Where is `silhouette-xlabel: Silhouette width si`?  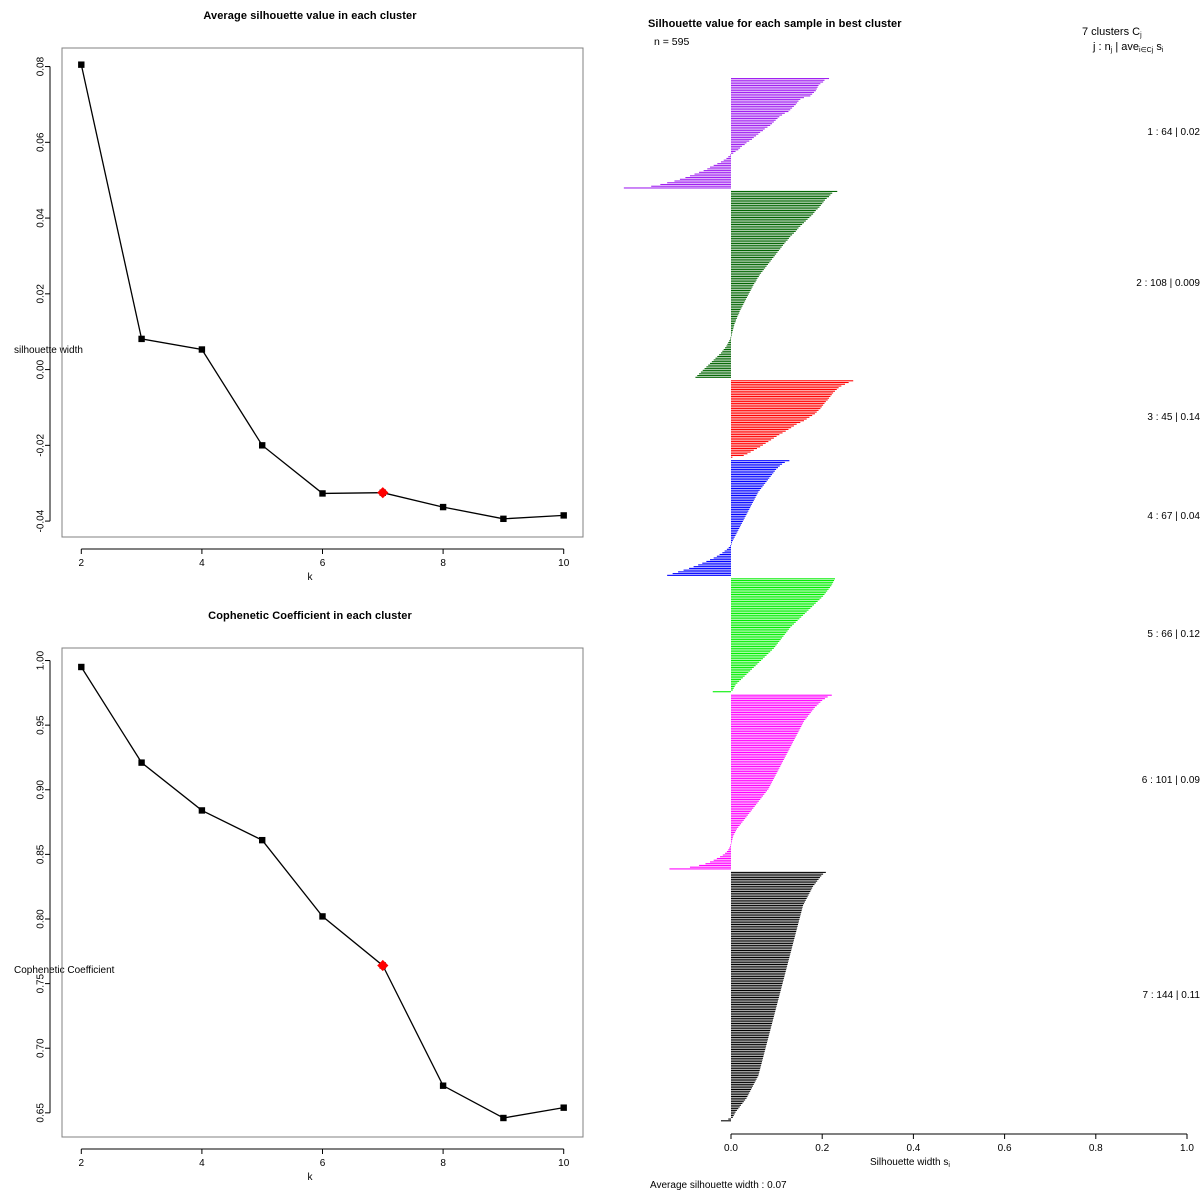
silhouette-xlabel: Silhouette width si is located at coordinates (910, 1163).